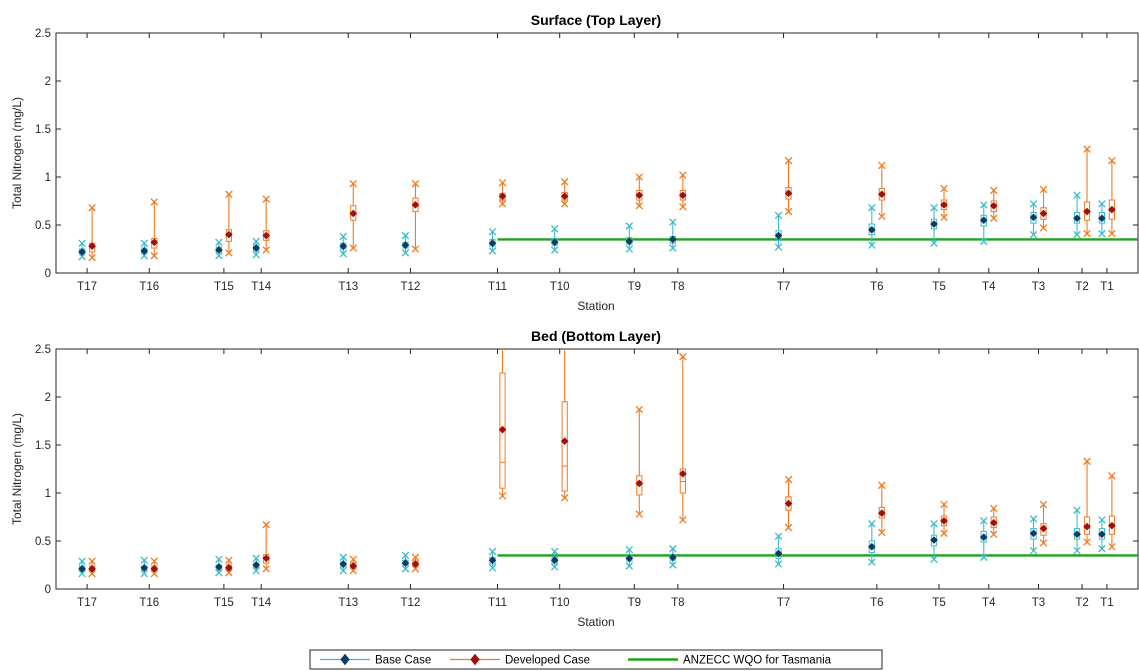 The image size is (1139, 671). I want to click on surface-xtick-label-t7: T7, so click(783, 287).